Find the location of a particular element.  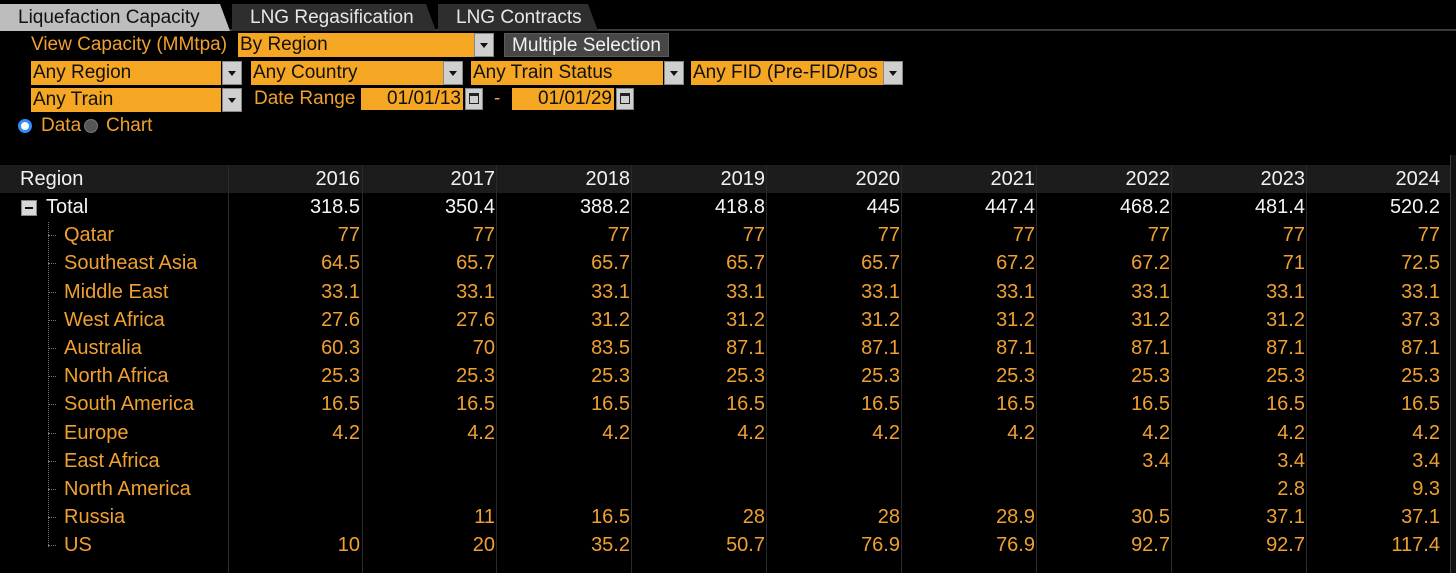

region-row-label: Russia is located at coordinates (95, 517).